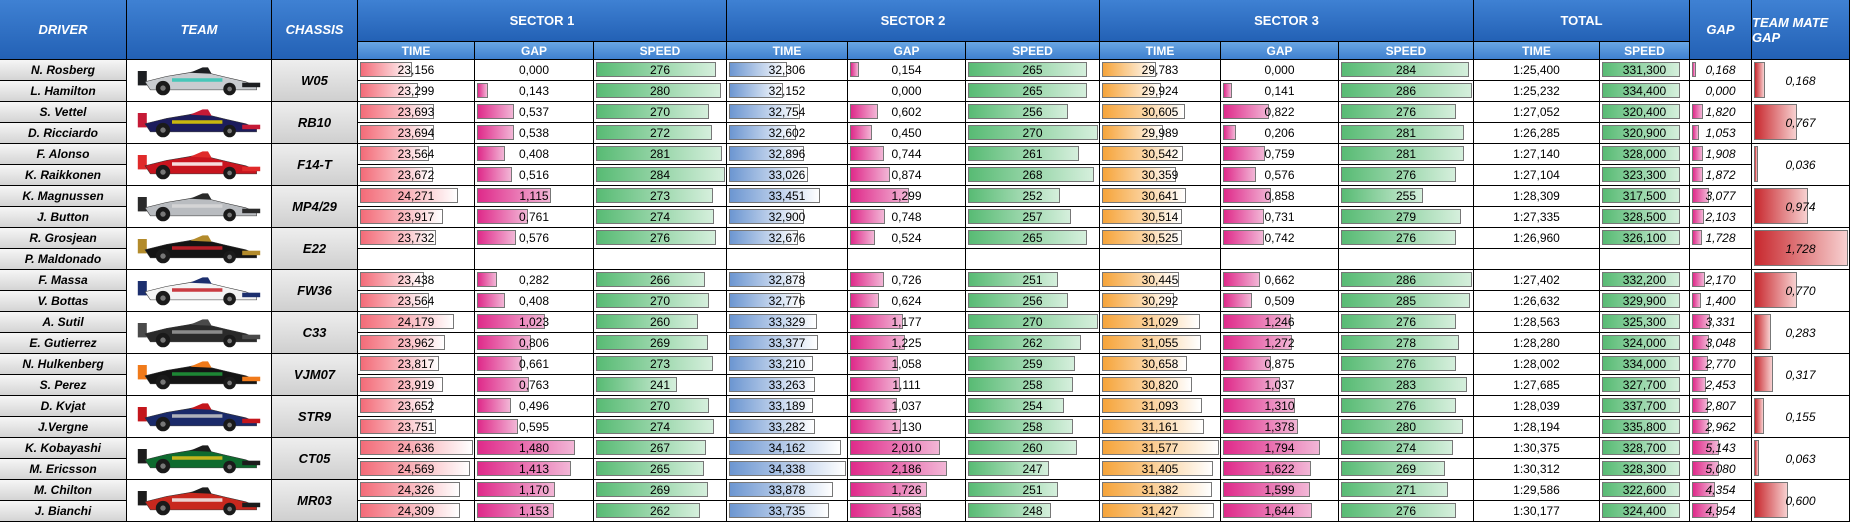 The height and width of the screenshot is (525, 1850). I want to click on s2-time: 33,210, so click(787, 364).